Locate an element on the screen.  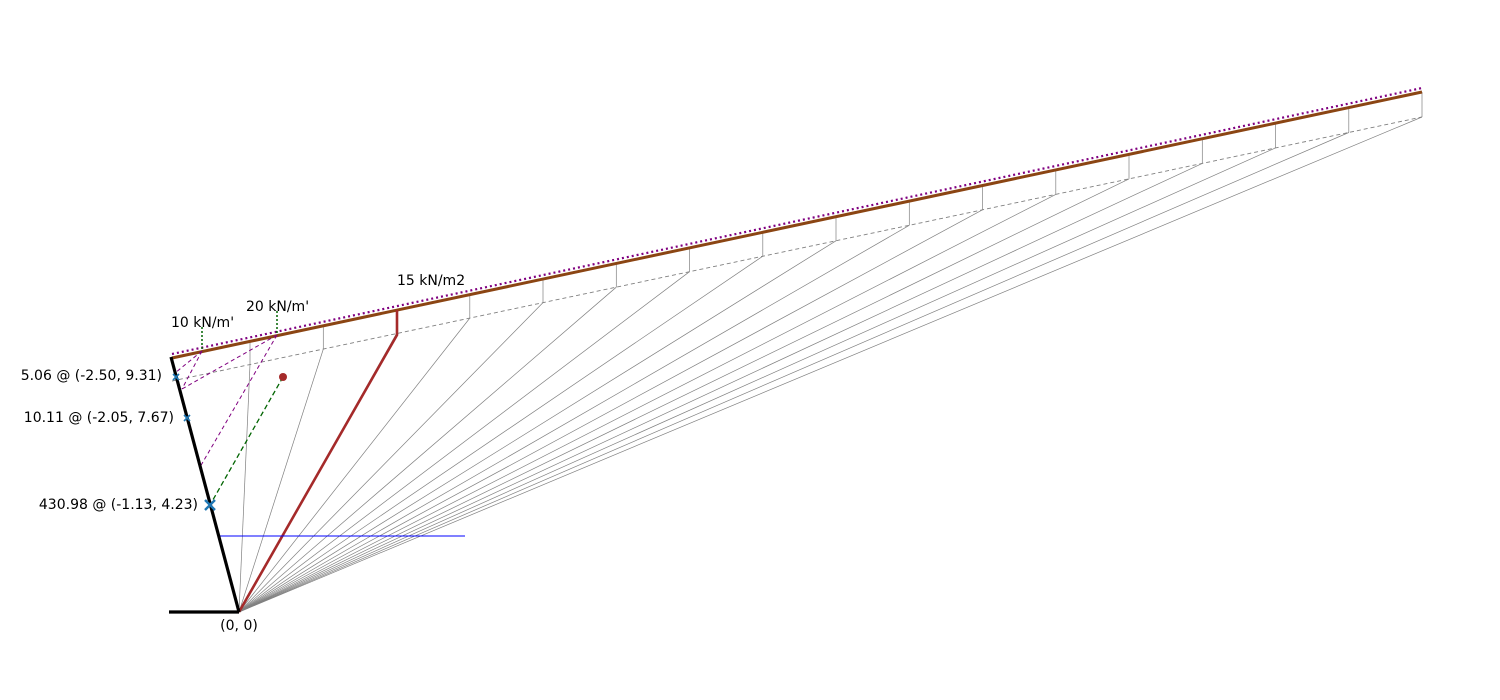
load-influence-line-1b is located at coordinates (192, 370).